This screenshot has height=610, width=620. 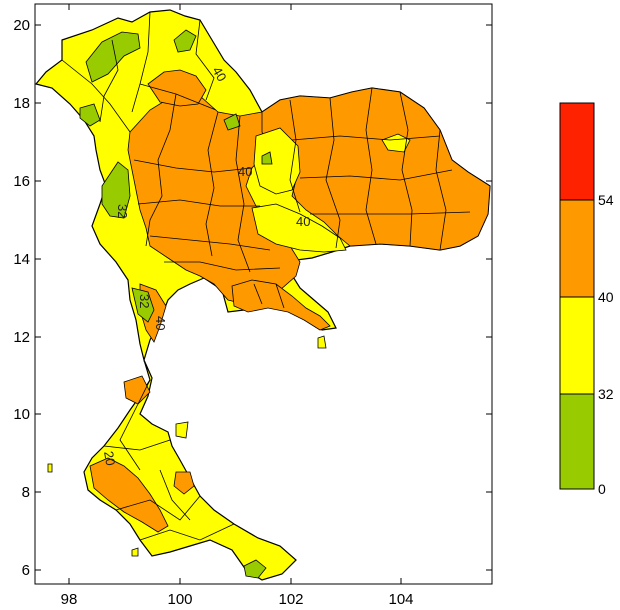 I want to click on legend-colorbar: 54 40 32 0, so click(x=586, y=299).